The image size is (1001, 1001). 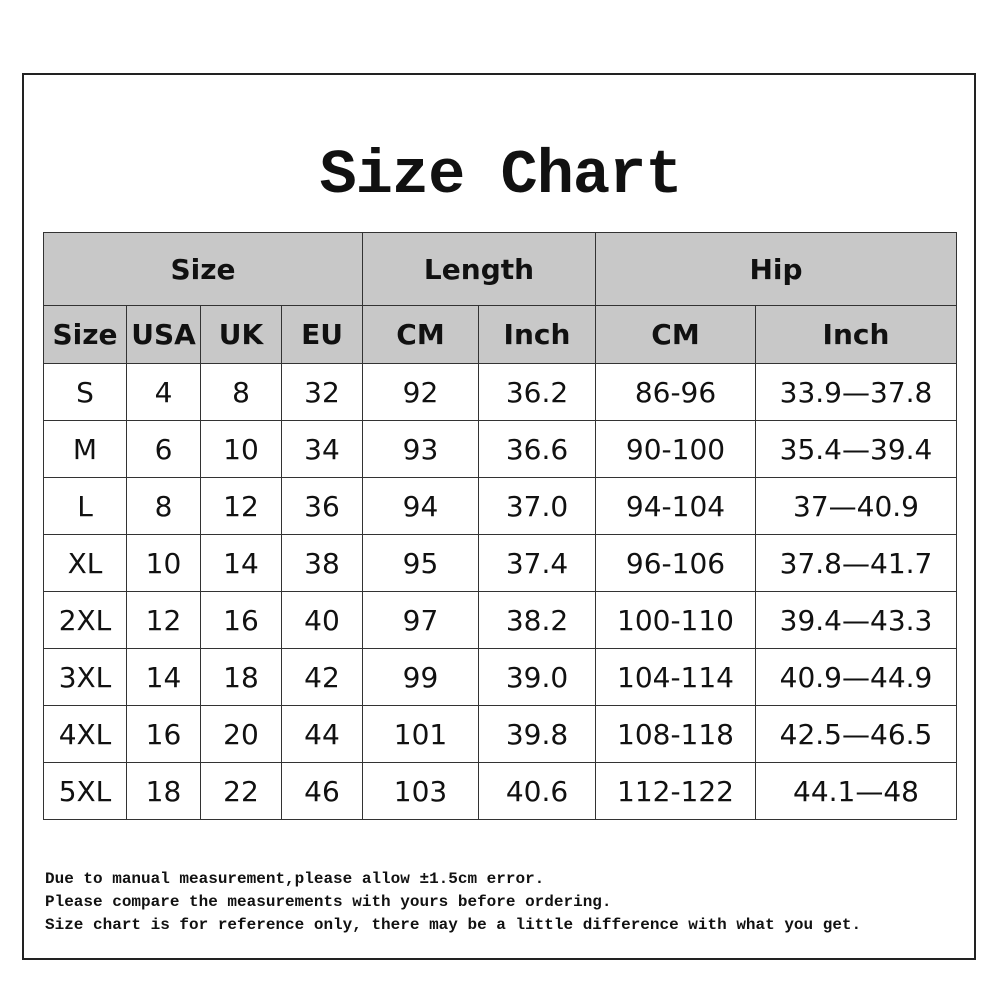 I want to click on column-header: USA, so click(x=163, y=334).